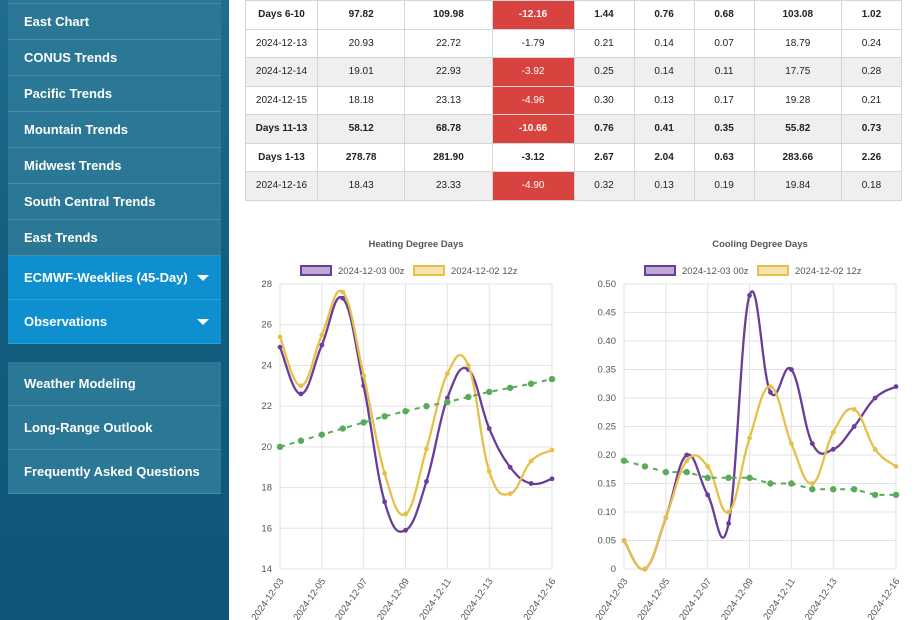 The image size is (917, 620). What do you see at coordinates (114, 428) in the screenshot?
I see `sidebar-item-long-range-outlook: Long-Range Outlook` at bounding box center [114, 428].